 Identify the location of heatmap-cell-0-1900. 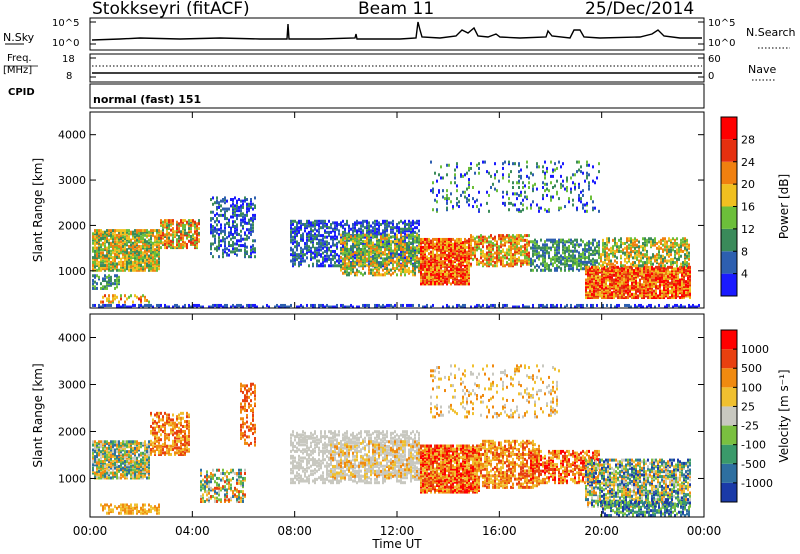
(381, 253).